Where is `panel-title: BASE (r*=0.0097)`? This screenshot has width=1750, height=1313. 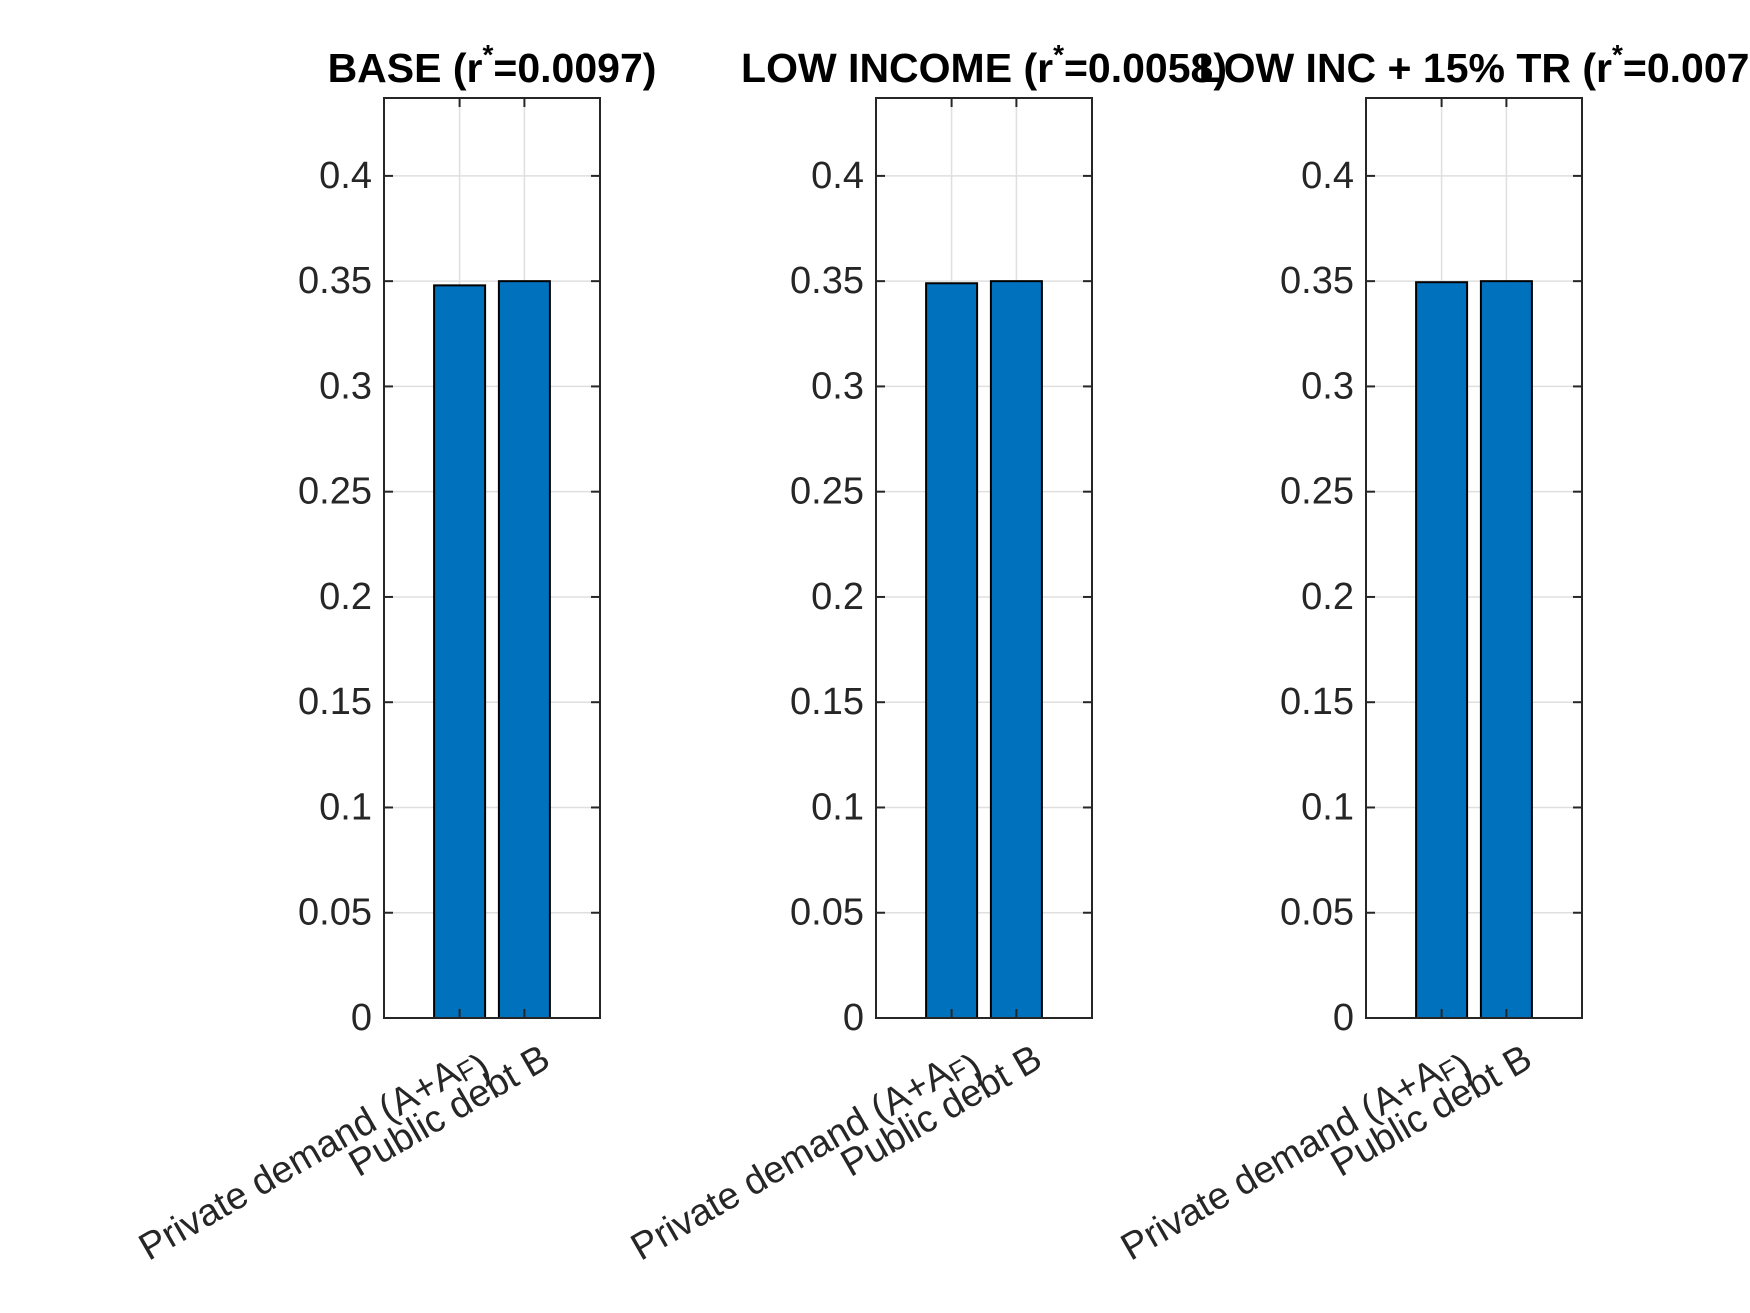
panel-title: BASE (r*=0.0097) is located at coordinates (492, 65).